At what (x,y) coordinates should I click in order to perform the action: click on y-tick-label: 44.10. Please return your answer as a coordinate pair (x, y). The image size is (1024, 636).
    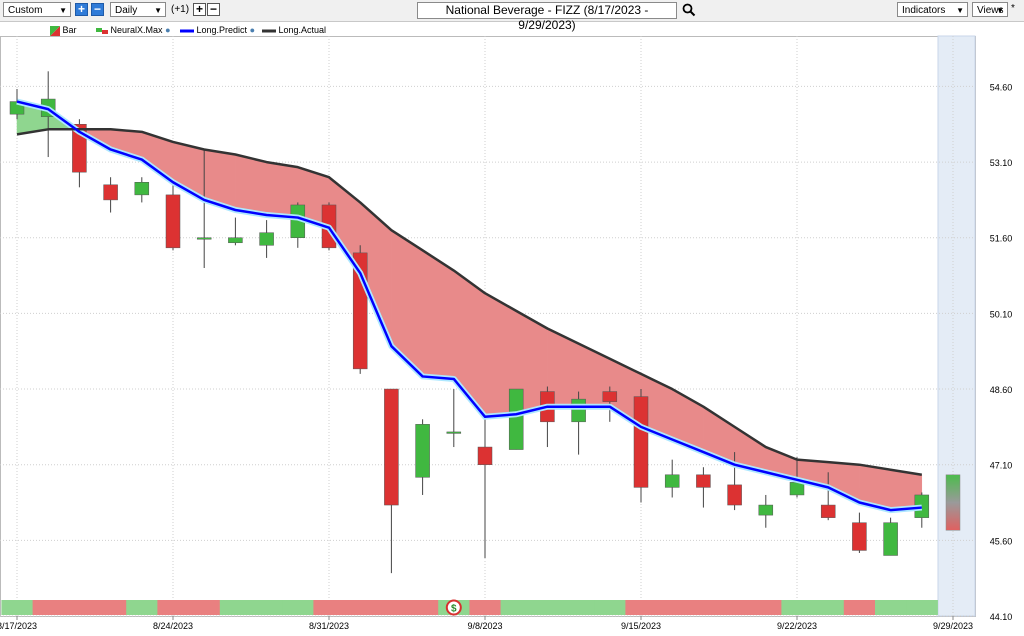
    Looking at the image, I should click on (1001, 617).